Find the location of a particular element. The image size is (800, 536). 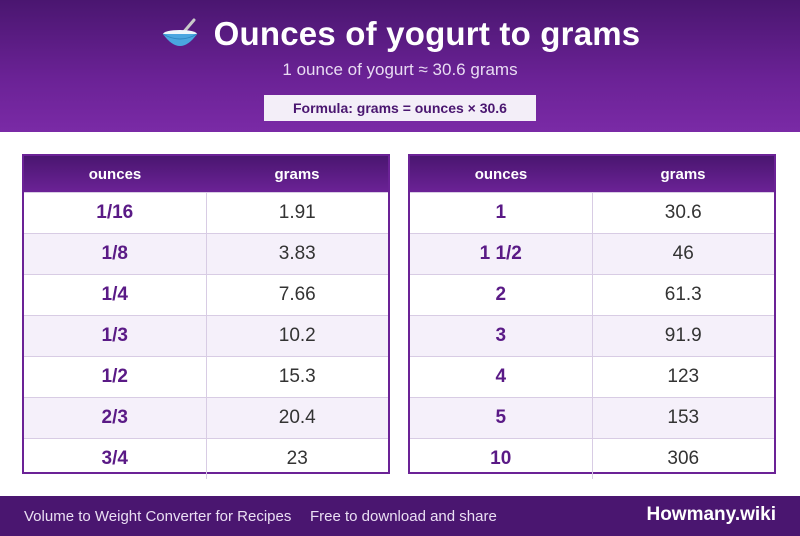

table-row: 1/8 3.83 is located at coordinates (206, 254).